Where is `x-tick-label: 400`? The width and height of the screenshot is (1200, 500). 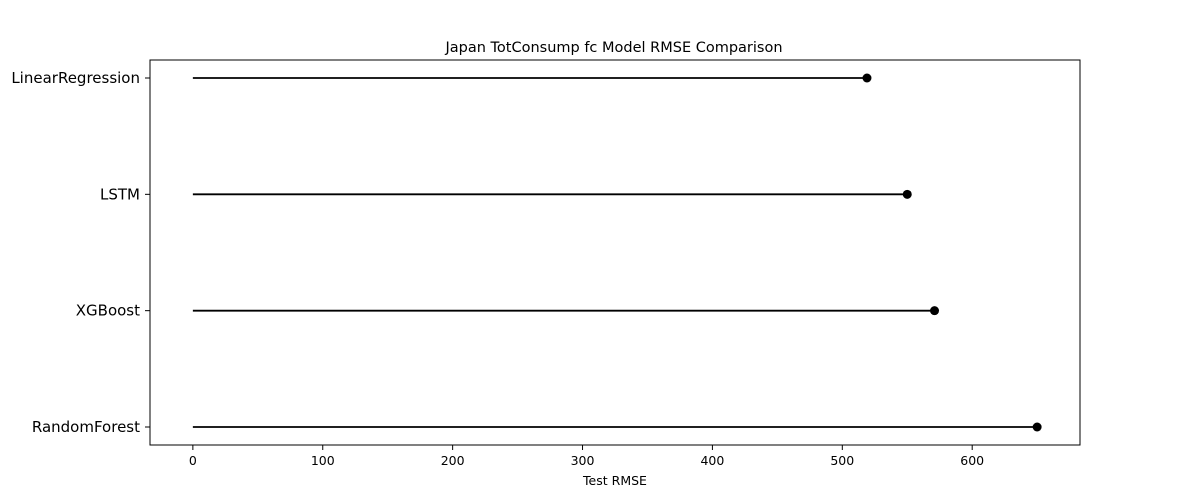 x-tick-label: 400 is located at coordinates (712, 460).